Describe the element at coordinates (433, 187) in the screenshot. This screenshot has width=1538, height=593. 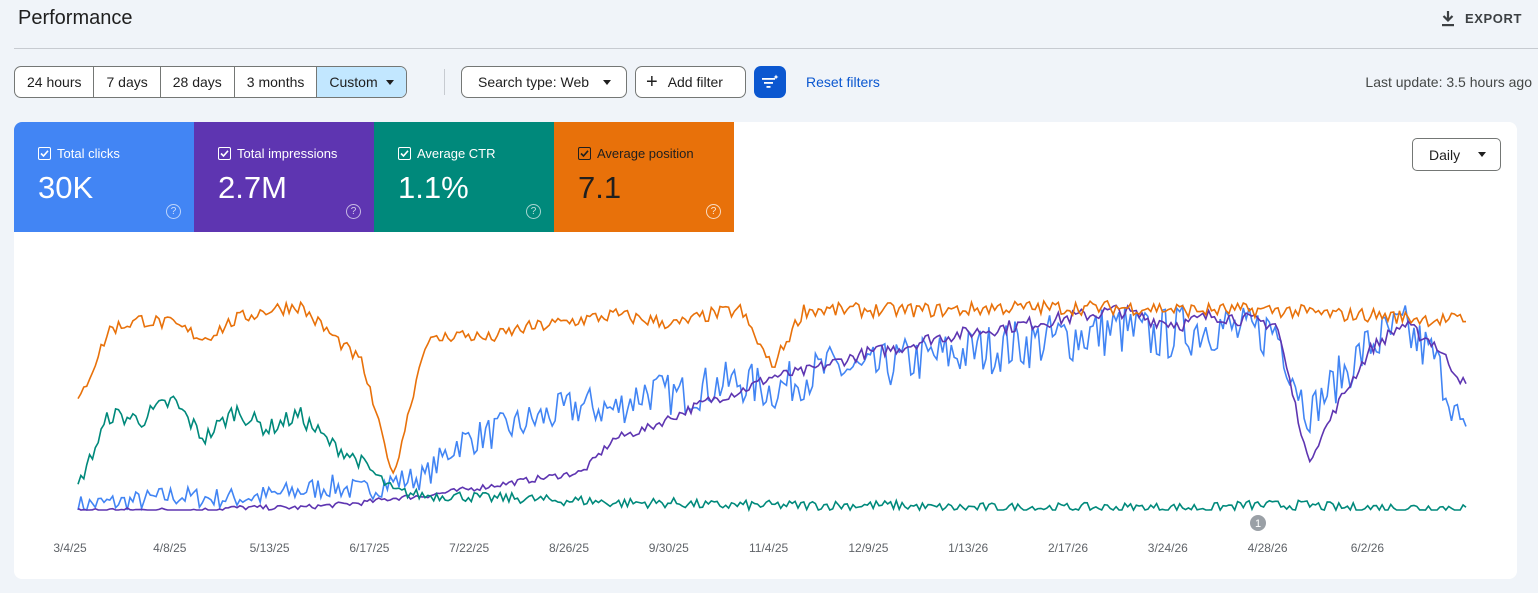
I see `metric-value: 1.1%` at that location.